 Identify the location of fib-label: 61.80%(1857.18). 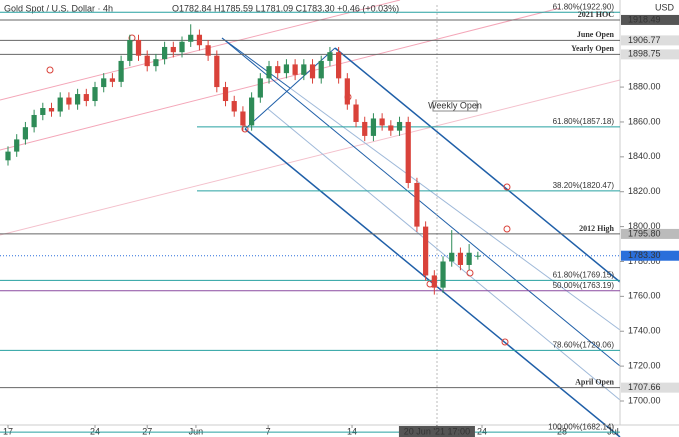
(584, 121).